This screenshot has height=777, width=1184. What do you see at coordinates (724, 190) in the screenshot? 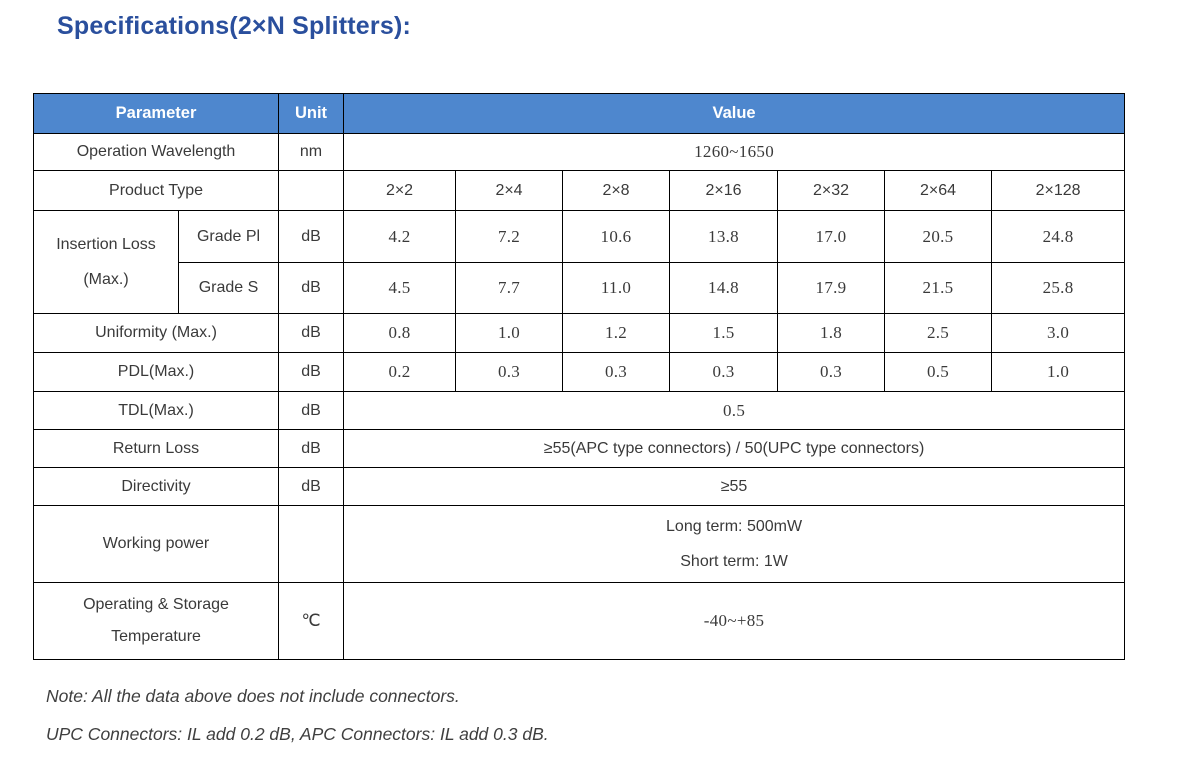
I see `value-cell: 2×16` at bounding box center [724, 190].